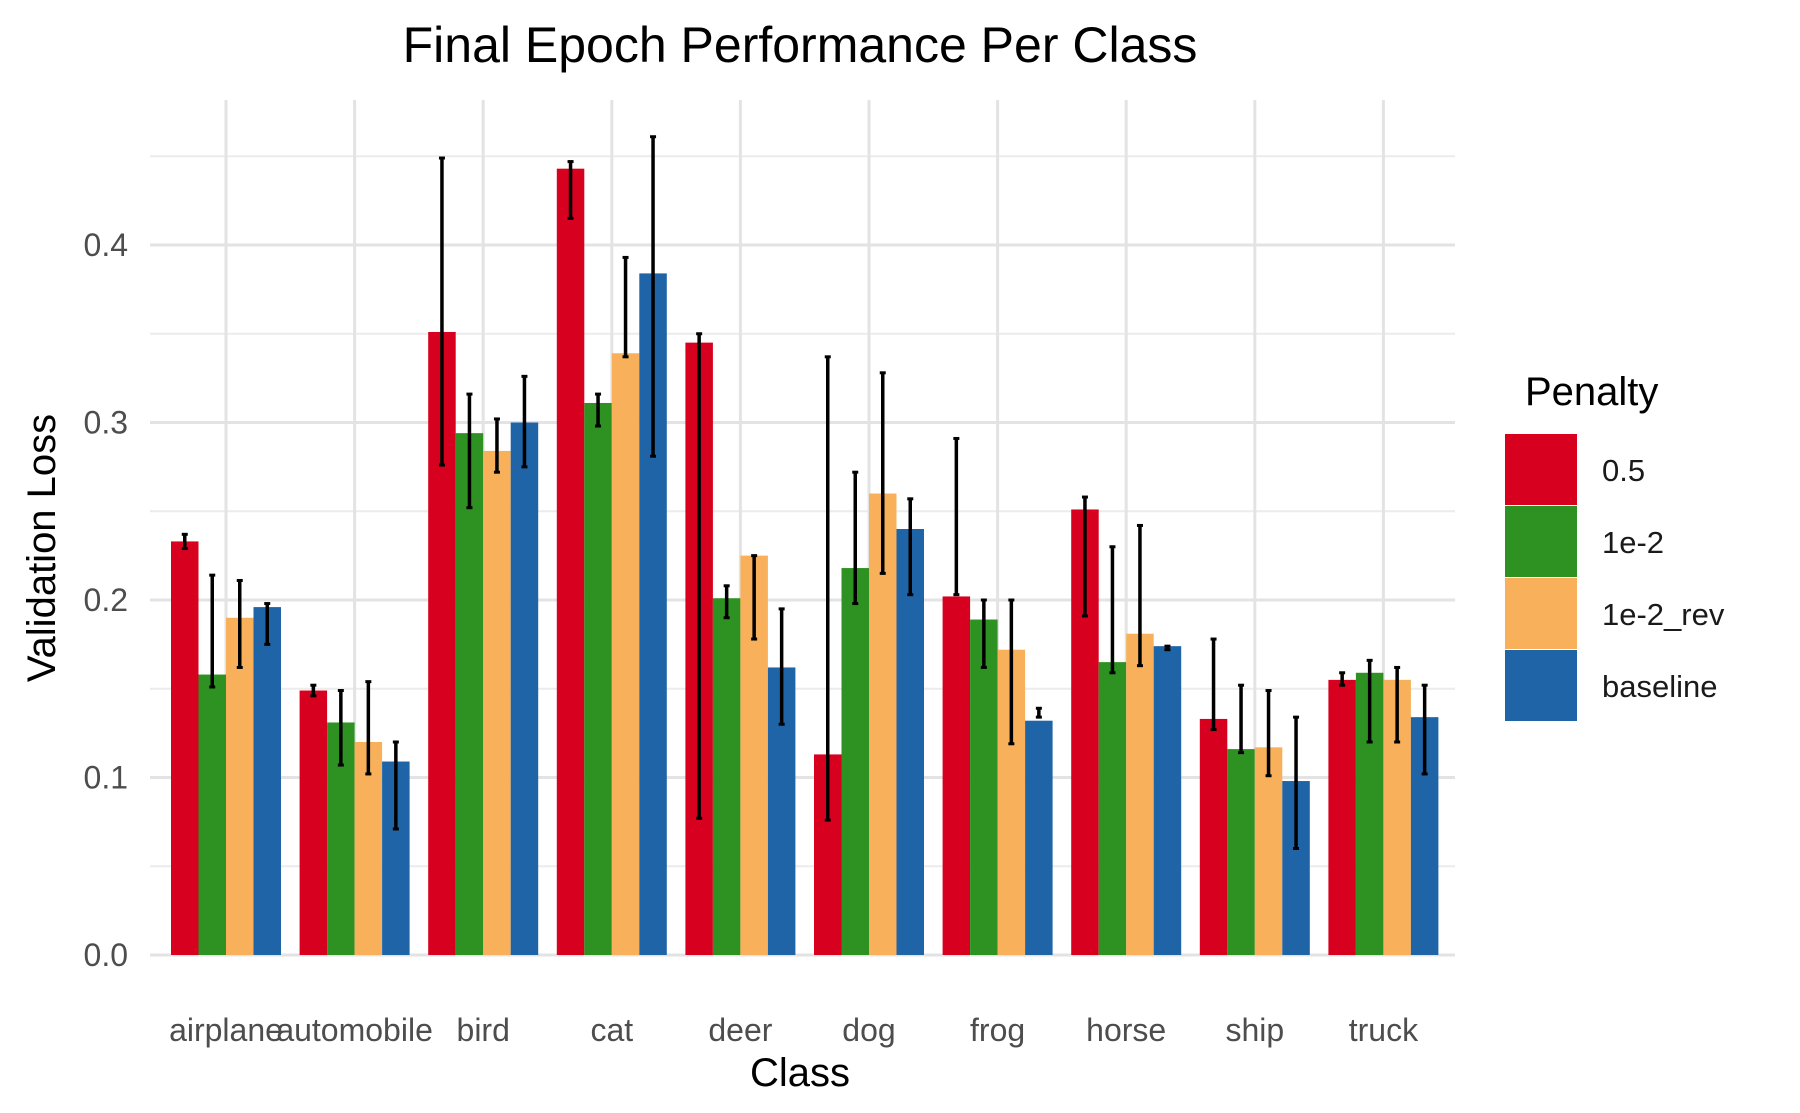 Image resolution: width=1800 pixels, height=1113 pixels. Describe the element at coordinates (226, 1030) in the screenshot. I see `x-tick-label: airplane` at that location.